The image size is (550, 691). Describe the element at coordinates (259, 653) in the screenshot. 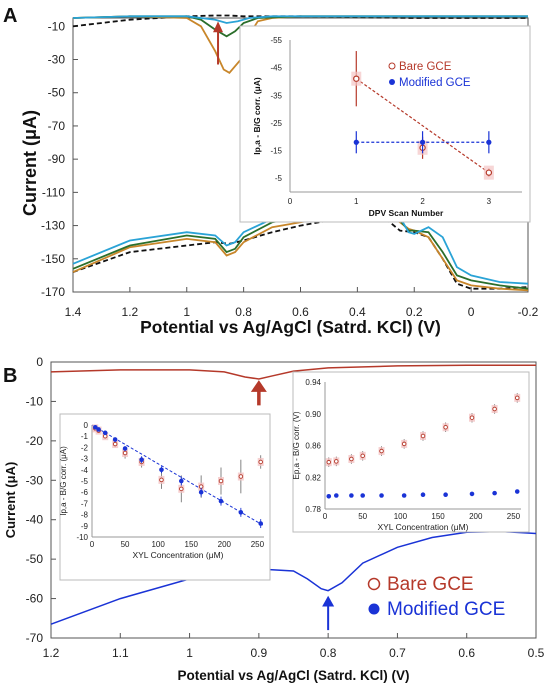

I see `x-tick-label: 0.9` at that location.